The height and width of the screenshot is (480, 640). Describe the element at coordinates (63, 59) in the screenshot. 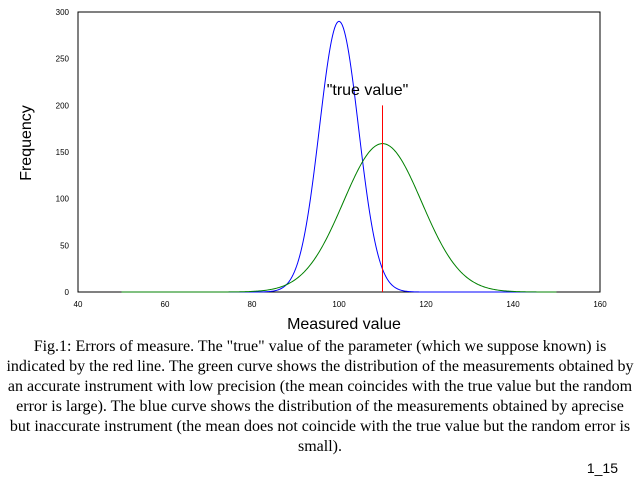

I see `y-tick-label: 250` at that location.